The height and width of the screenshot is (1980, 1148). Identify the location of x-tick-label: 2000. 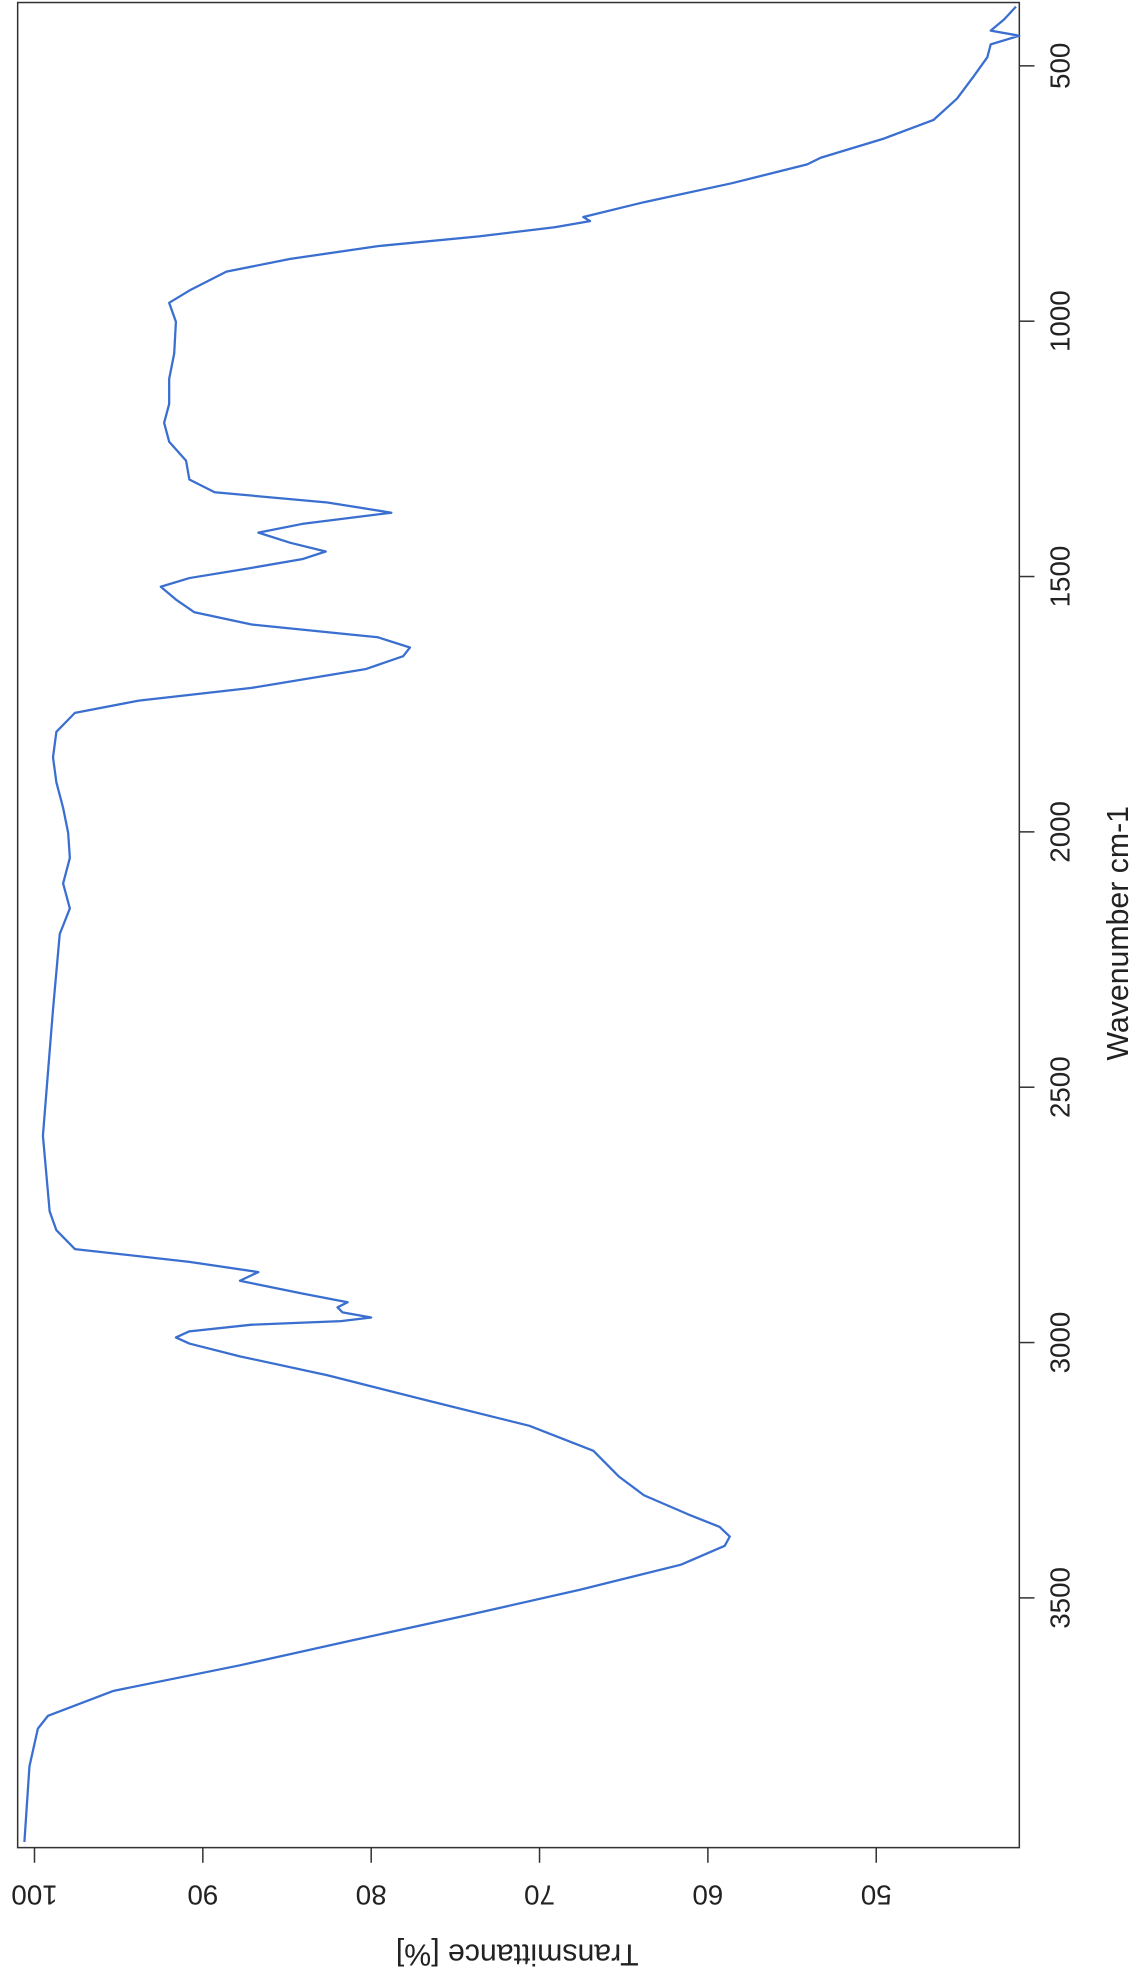
(1060, 832).